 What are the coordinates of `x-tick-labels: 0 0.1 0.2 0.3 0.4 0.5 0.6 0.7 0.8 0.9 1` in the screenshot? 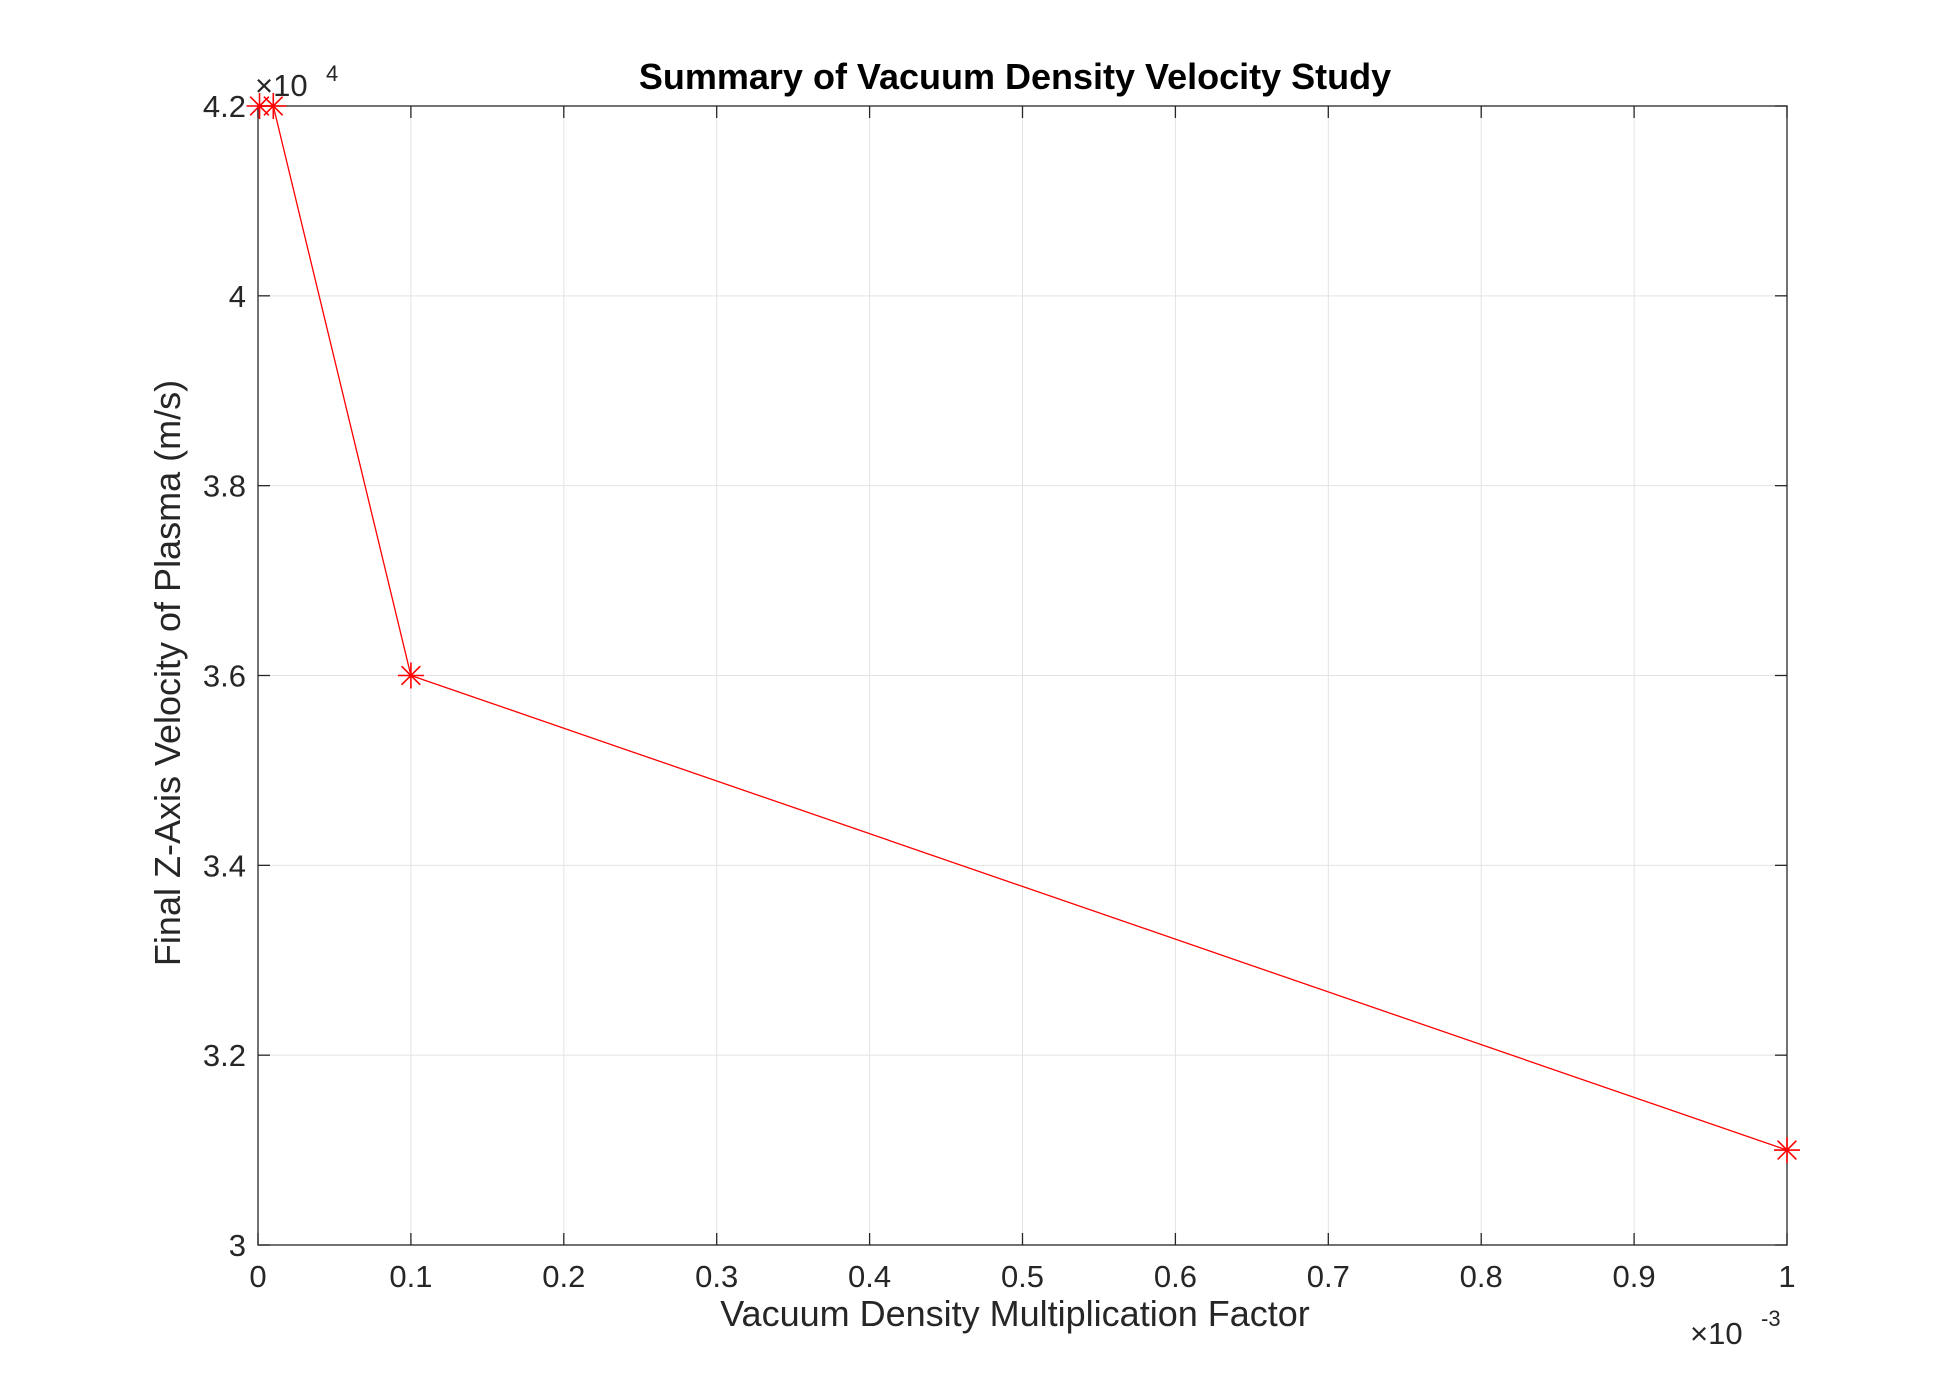 It's located at (1022, 1276).